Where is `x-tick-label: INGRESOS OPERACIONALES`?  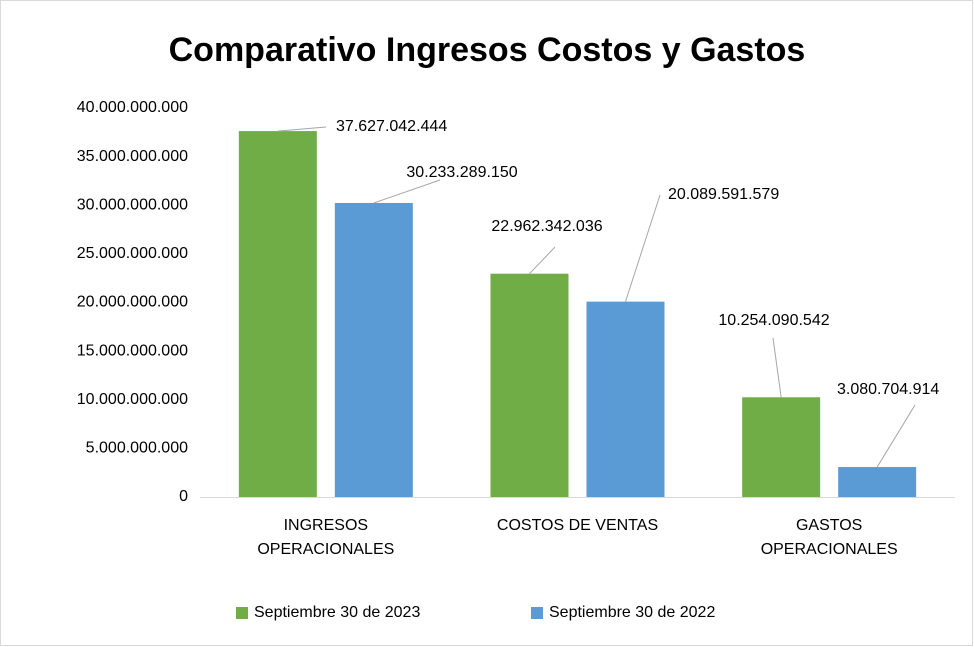
x-tick-label: INGRESOS OPERACIONALES is located at coordinates (326, 537).